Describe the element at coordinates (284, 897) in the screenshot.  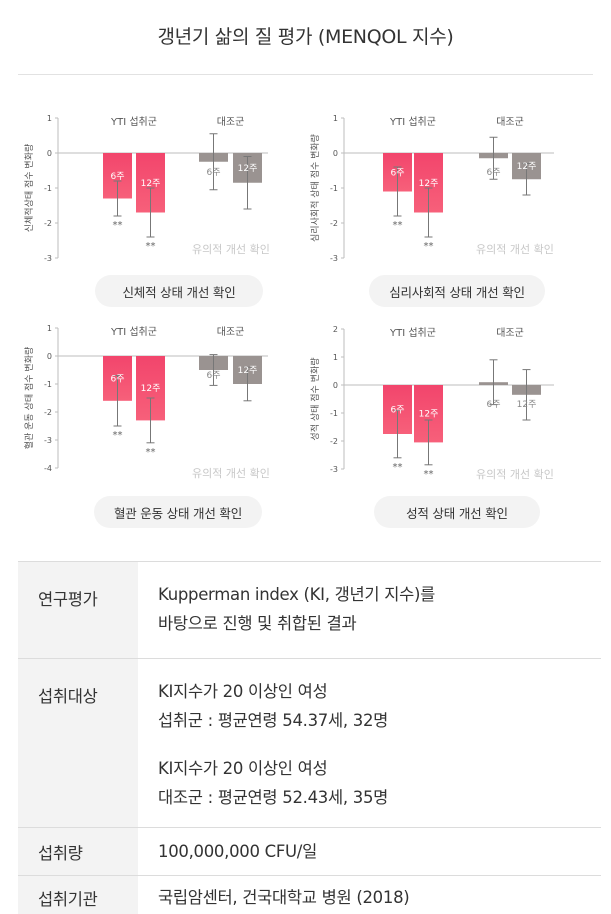
I see `info-line: 국립암센터, 건국대학교 병원 (2018)` at that location.